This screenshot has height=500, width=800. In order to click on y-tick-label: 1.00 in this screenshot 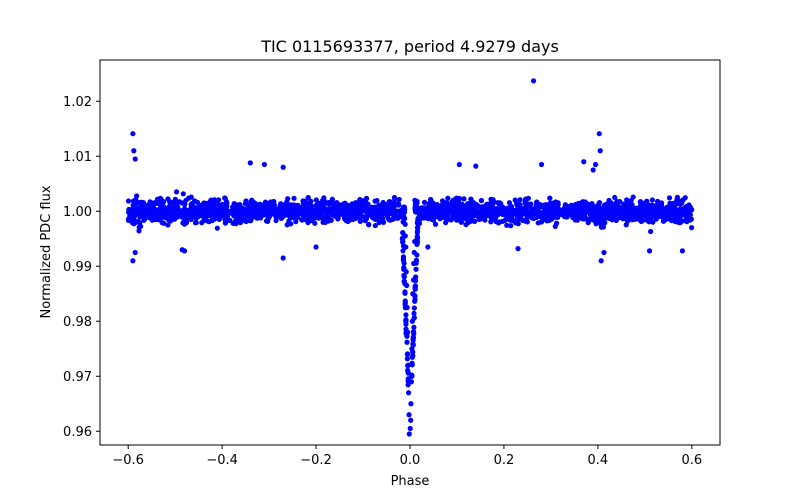, I will do `click(77, 212)`.